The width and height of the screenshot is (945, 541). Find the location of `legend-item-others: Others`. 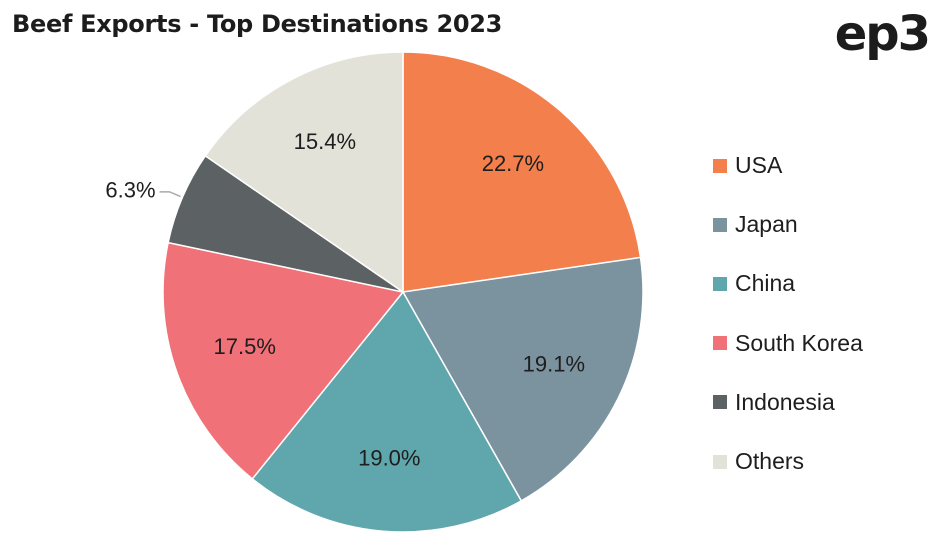

legend-item-others: Others is located at coordinates (788, 461).